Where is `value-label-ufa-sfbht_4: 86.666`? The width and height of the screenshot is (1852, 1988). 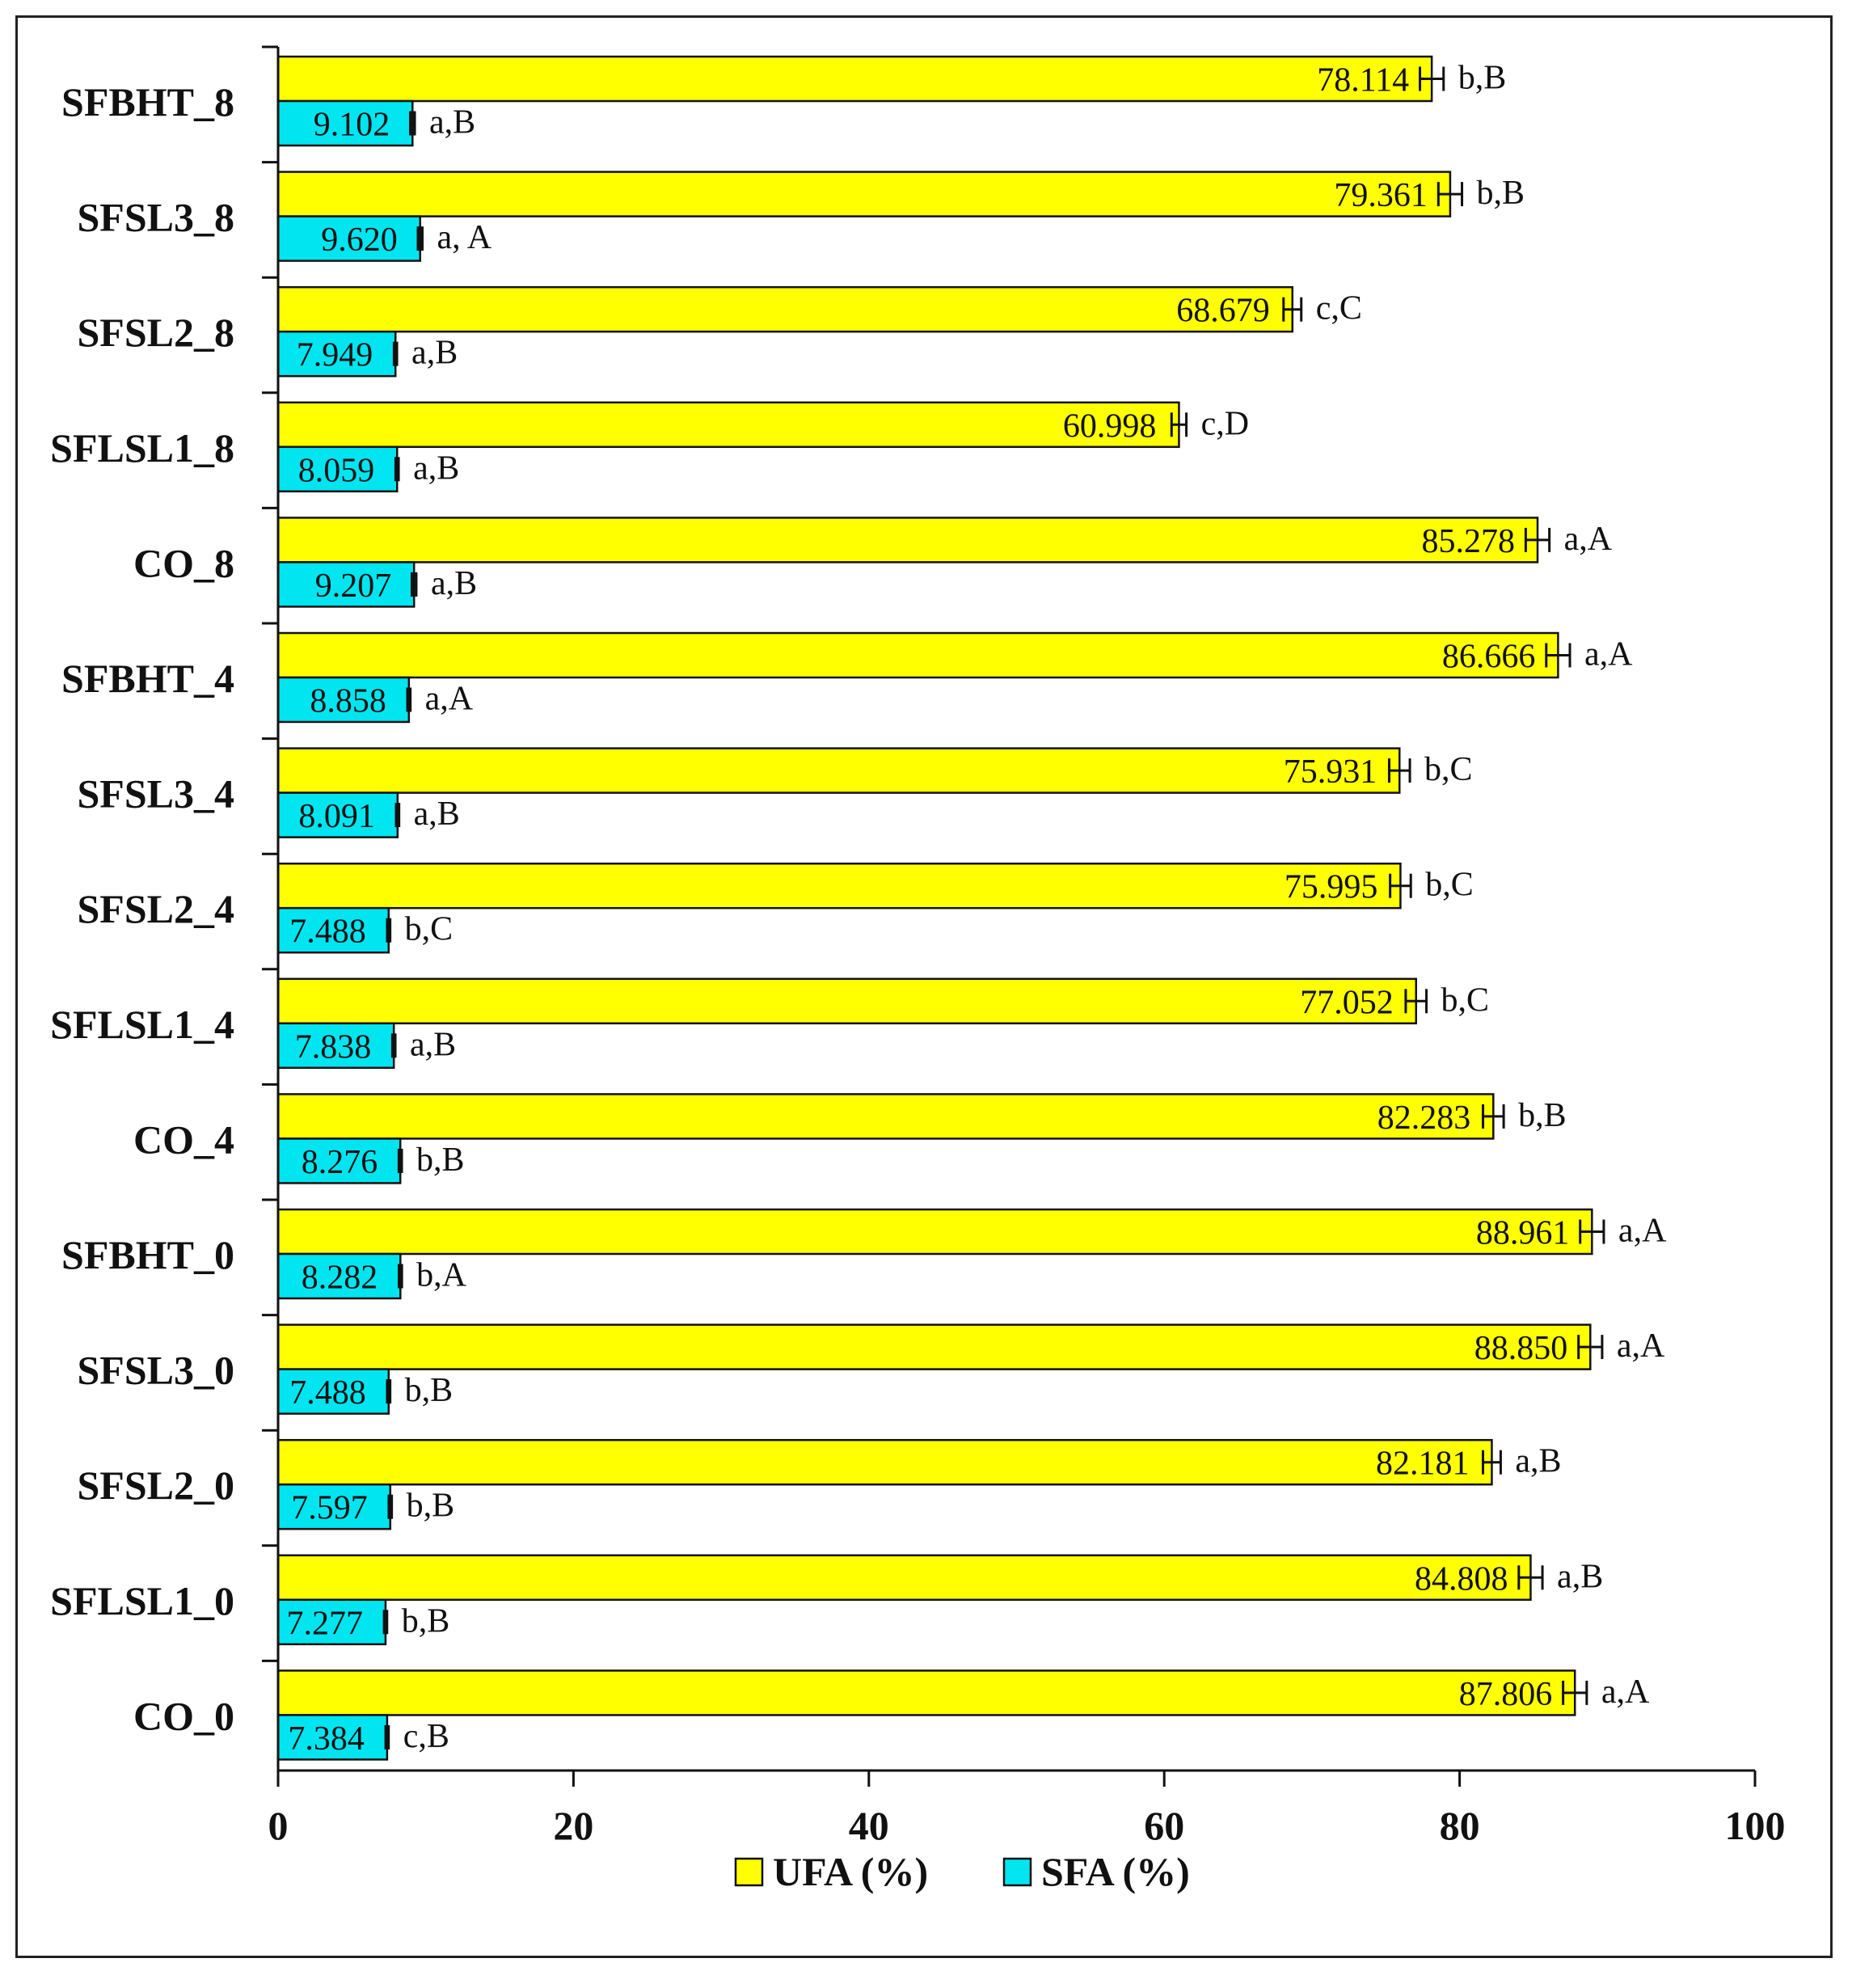
value-label-ufa-sfbht_4: 86.666 is located at coordinates (1489, 657).